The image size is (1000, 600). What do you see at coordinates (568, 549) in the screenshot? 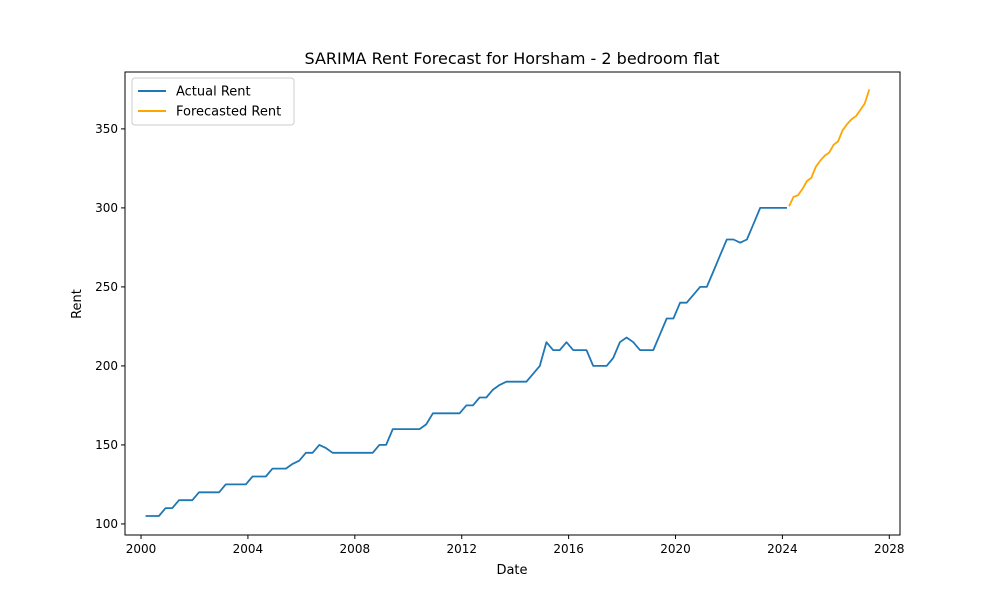
I see `x-tick-label-2016: 2016` at bounding box center [568, 549].